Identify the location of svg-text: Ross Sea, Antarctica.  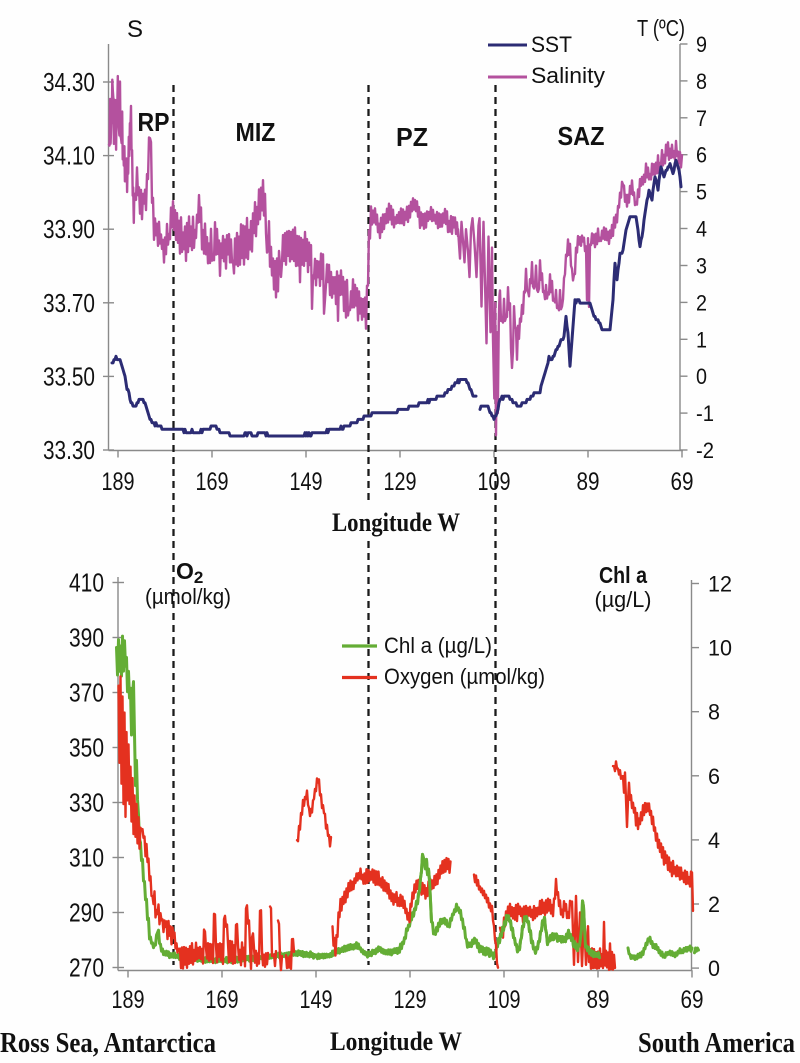
(108, 1043).